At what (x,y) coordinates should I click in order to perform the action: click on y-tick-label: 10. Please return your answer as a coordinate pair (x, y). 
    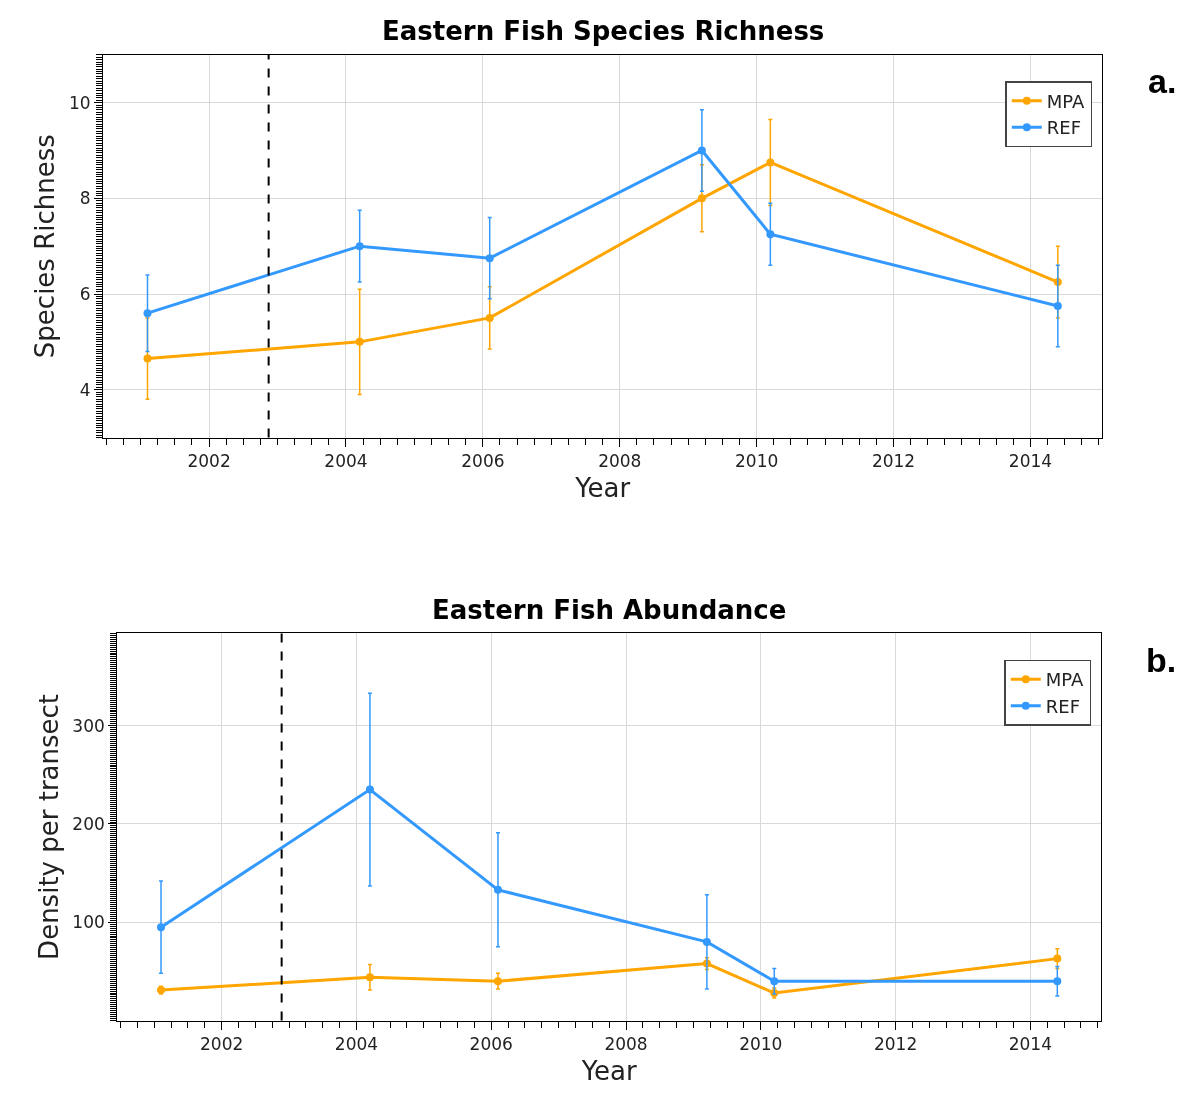
    Looking at the image, I should click on (79, 102).